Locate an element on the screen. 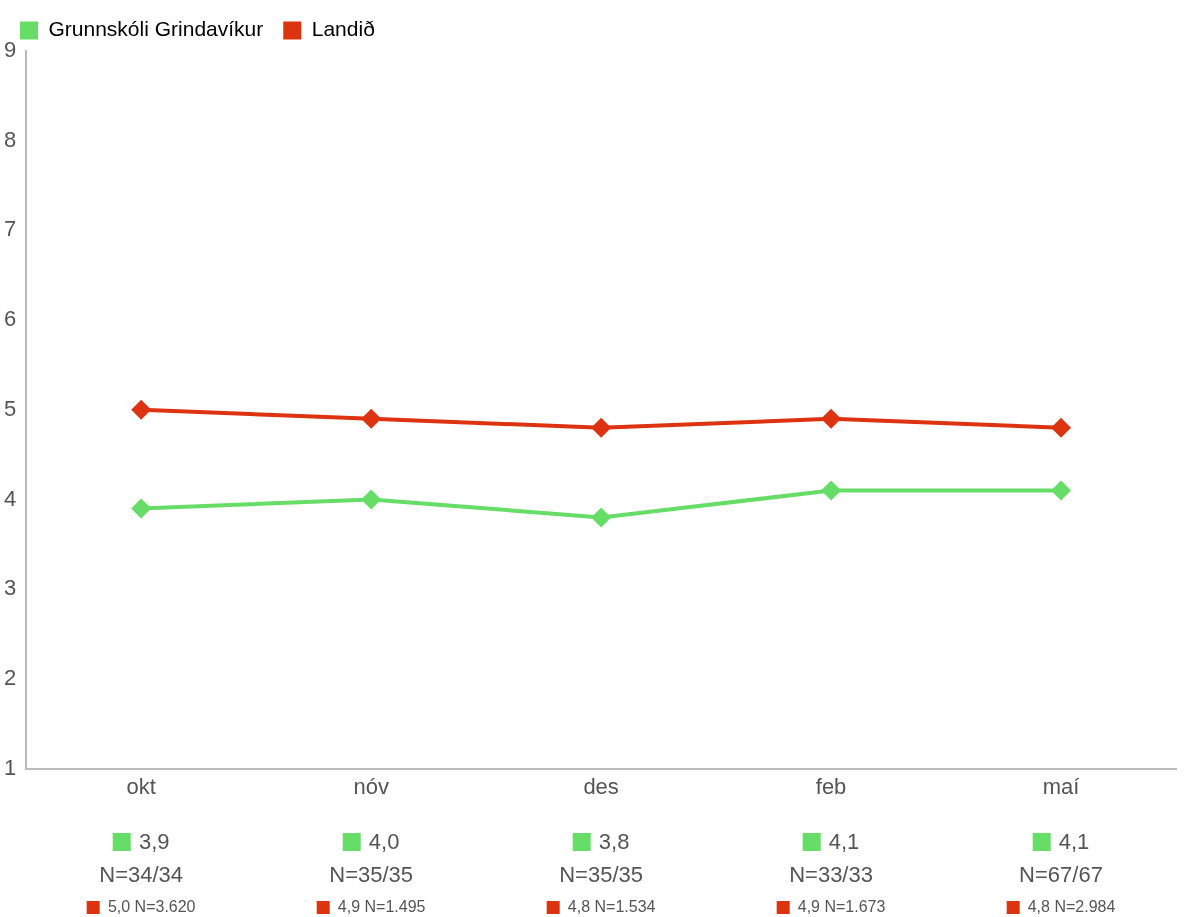  y-tick-label: 6 is located at coordinates (10, 319).